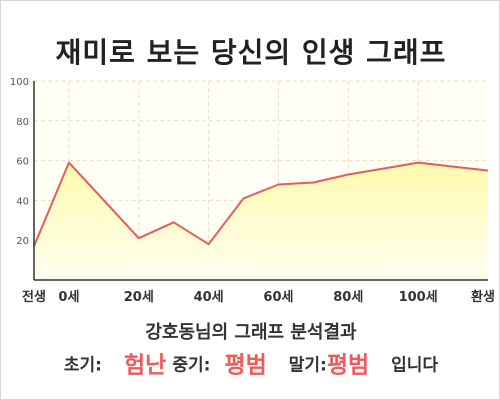 This screenshot has width=500, height=400. What do you see at coordinates (245, 365) in the screenshot?
I see `middle-period-value: 평범` at bounding box center [245, 365].